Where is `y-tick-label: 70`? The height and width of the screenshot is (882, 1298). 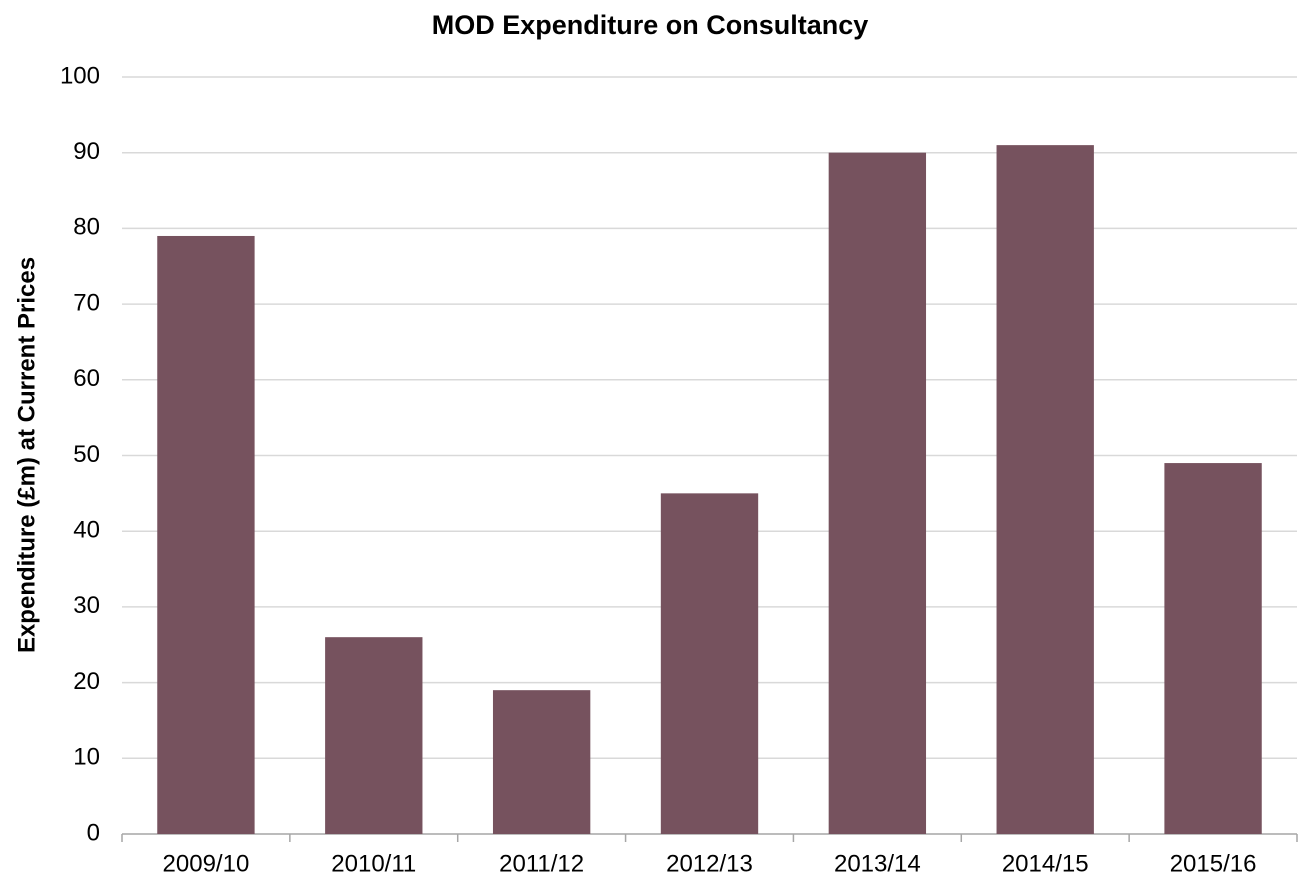
y-tick-label: 70 is located at coordinates (86, 302).